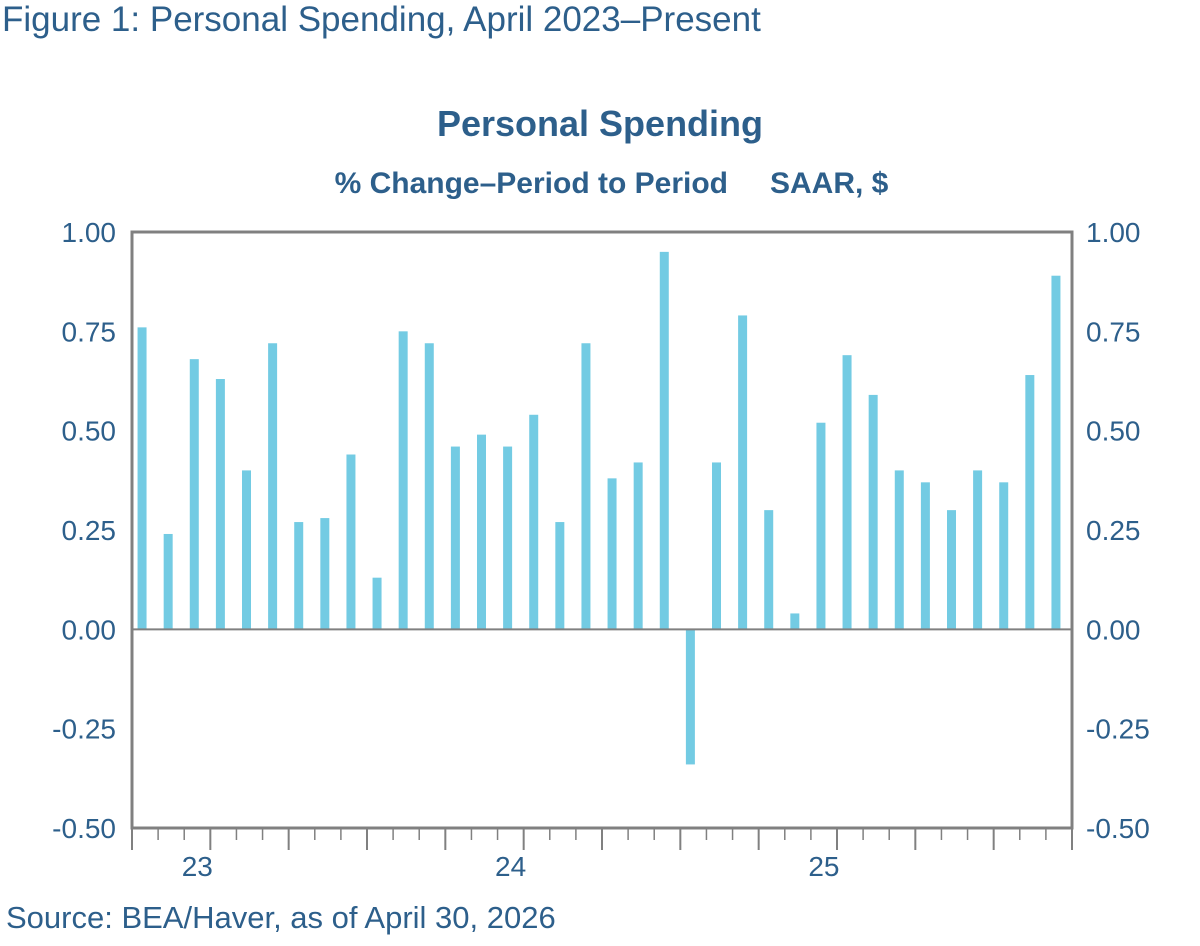 The width and height of the screenshot is (1200, 946). What do you see at coordinates (829, 183) in the screenshot?
I see `chart-subtitle-basis: SAAR, $` at bounding box center [829, 183].